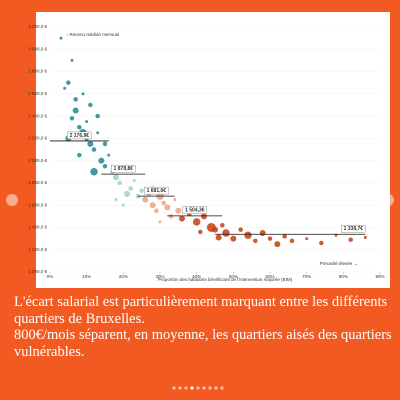 The height and width of the screenshot is (400, 400). I want to click on x-tick-label: 30%, so click(159, 276).